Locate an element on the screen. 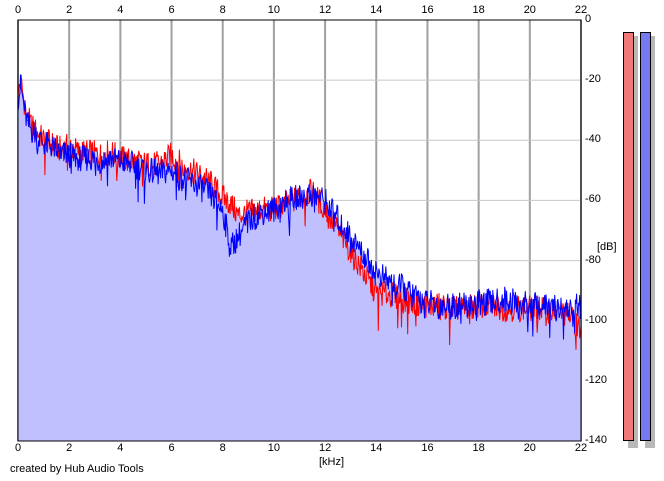 This screenshot has height=481, width=664. x-tick-label-top: 2 is located at coordinates (69, 10).